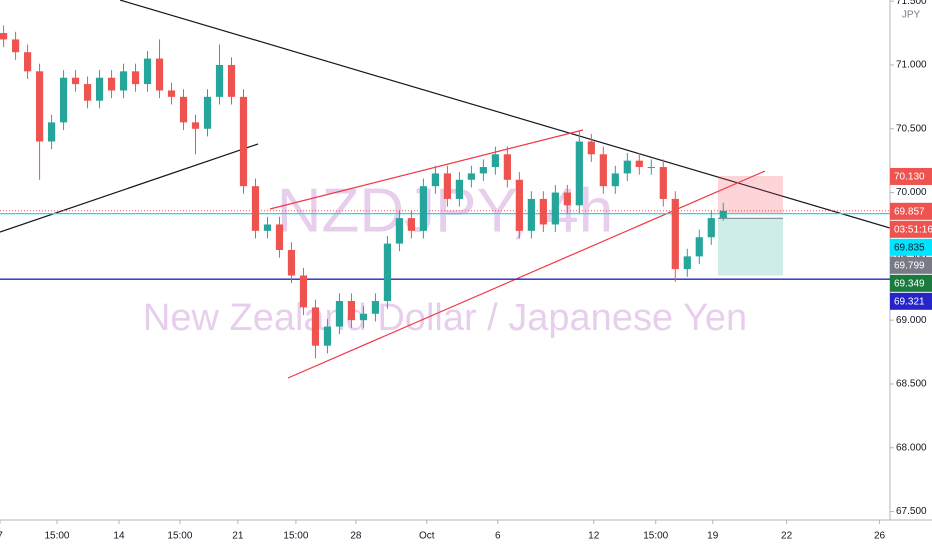  Describe the element at coordinates (911, 192) in the screenshot. I see `y-tick-label: 70.000` at that location.